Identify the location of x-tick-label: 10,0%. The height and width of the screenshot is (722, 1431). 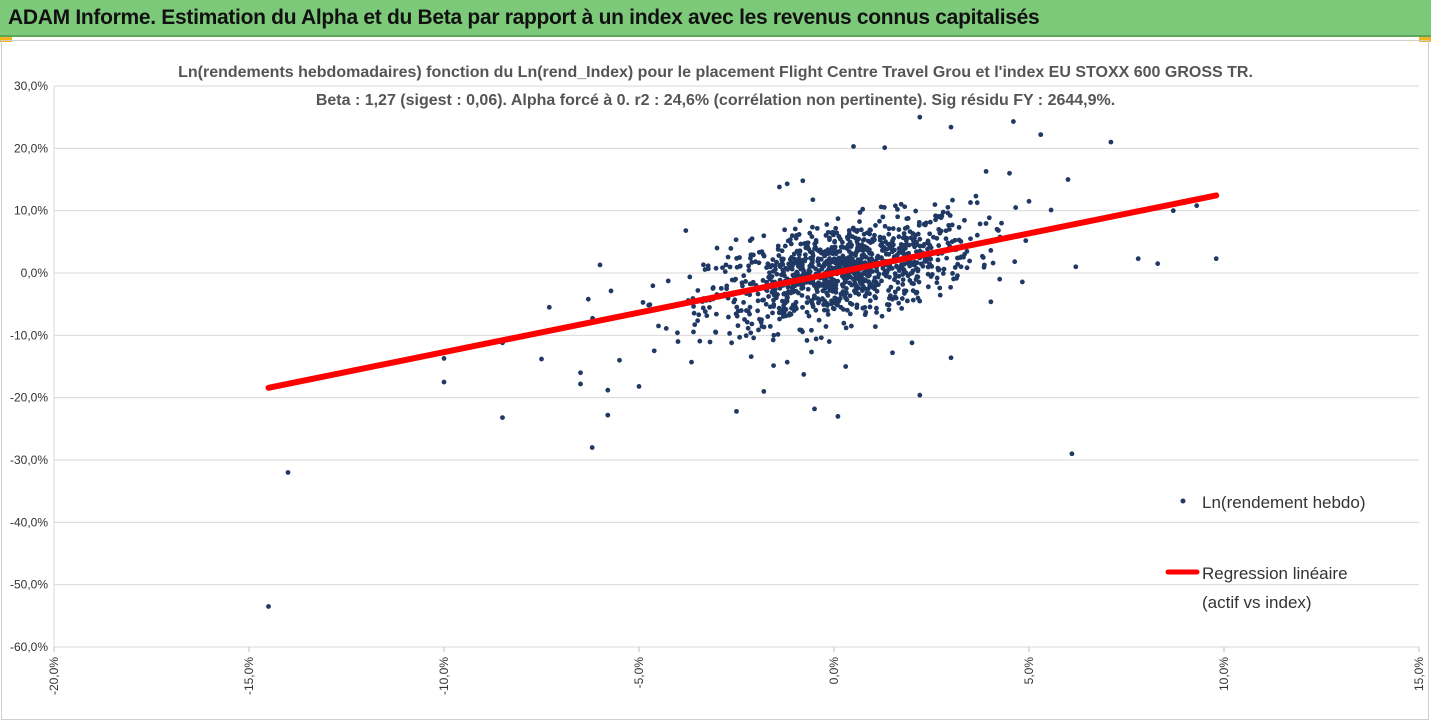
(1224, 674).